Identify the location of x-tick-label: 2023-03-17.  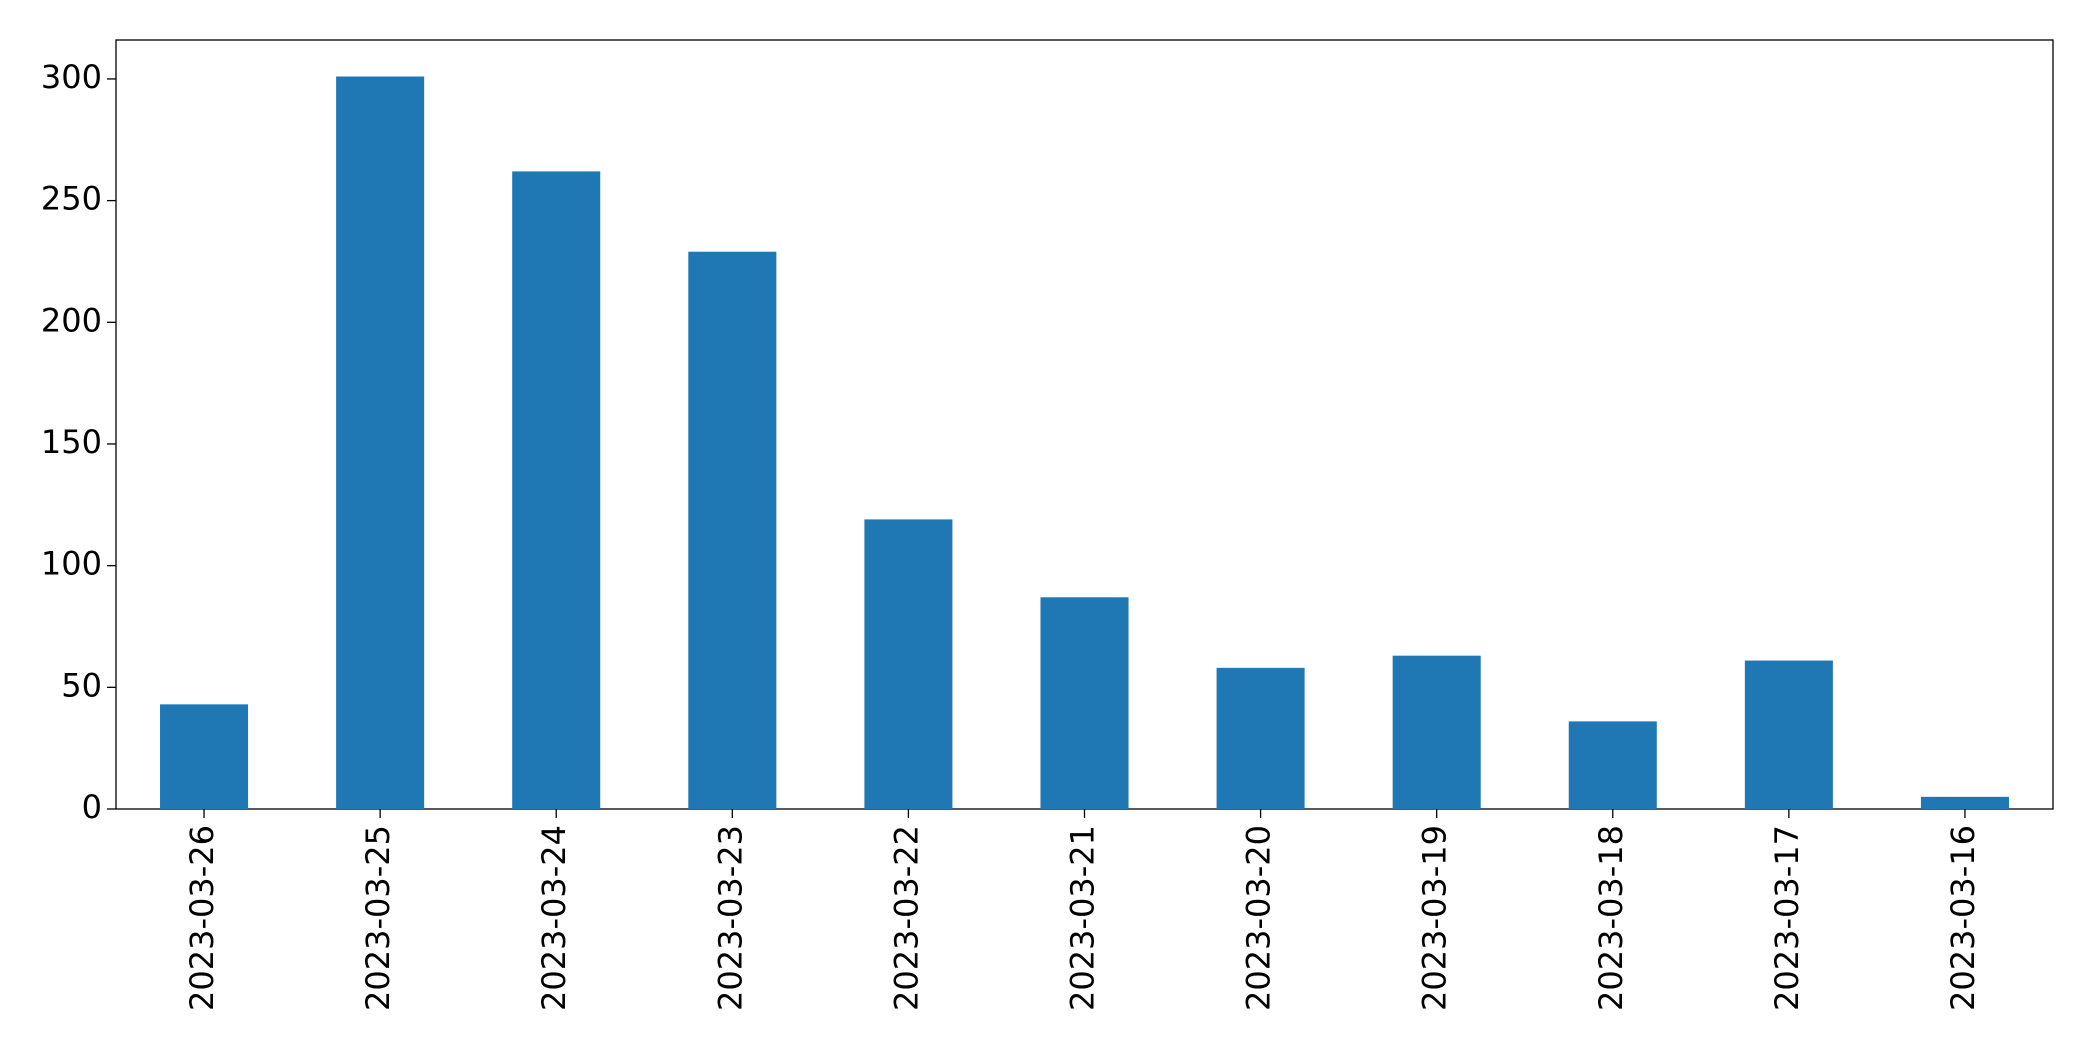
(1787, 918).